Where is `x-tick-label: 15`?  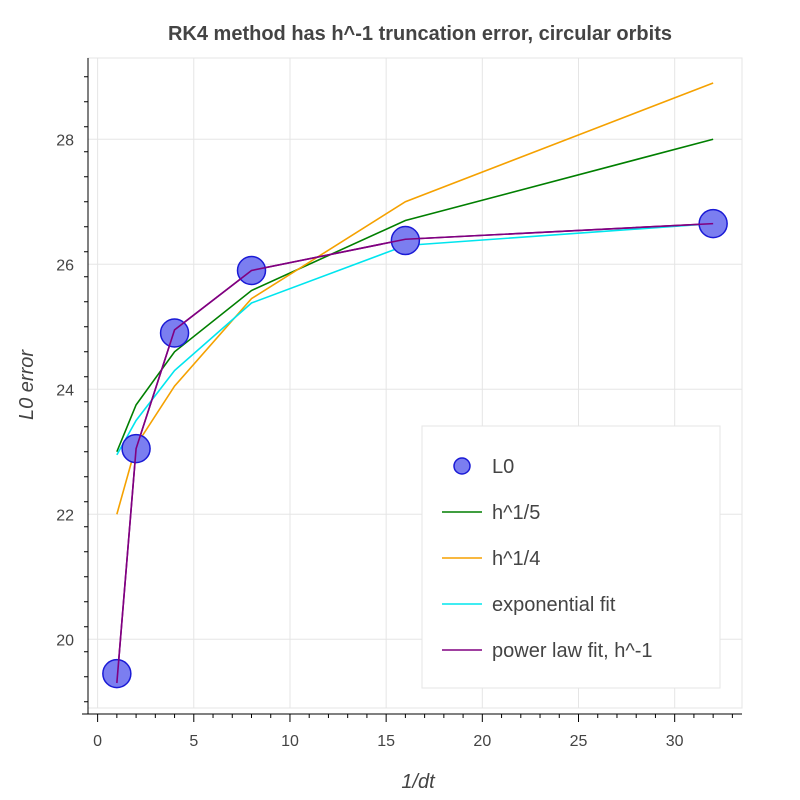
x-tick-label: 15 is located at coordinates (386, 741).